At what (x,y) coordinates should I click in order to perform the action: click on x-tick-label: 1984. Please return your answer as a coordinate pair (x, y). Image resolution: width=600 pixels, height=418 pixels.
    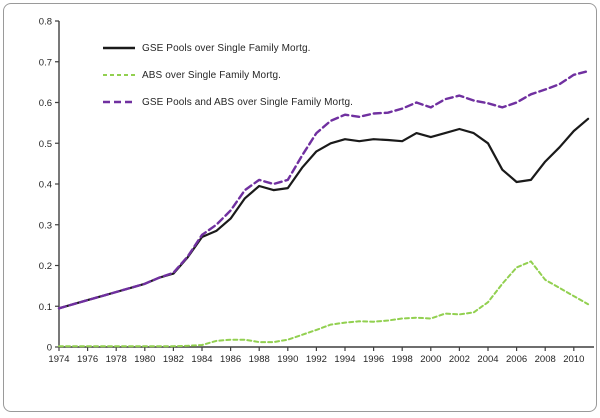
    Looking at the image, I should click on (201, 359).